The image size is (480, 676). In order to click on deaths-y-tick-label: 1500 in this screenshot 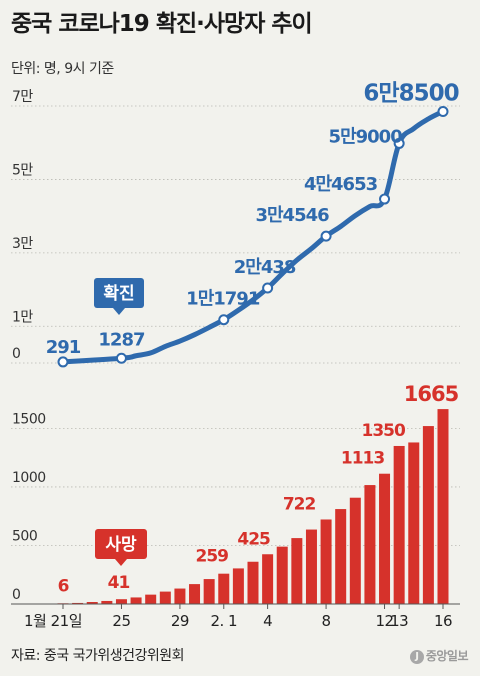, I will do `click(29, 419)`.